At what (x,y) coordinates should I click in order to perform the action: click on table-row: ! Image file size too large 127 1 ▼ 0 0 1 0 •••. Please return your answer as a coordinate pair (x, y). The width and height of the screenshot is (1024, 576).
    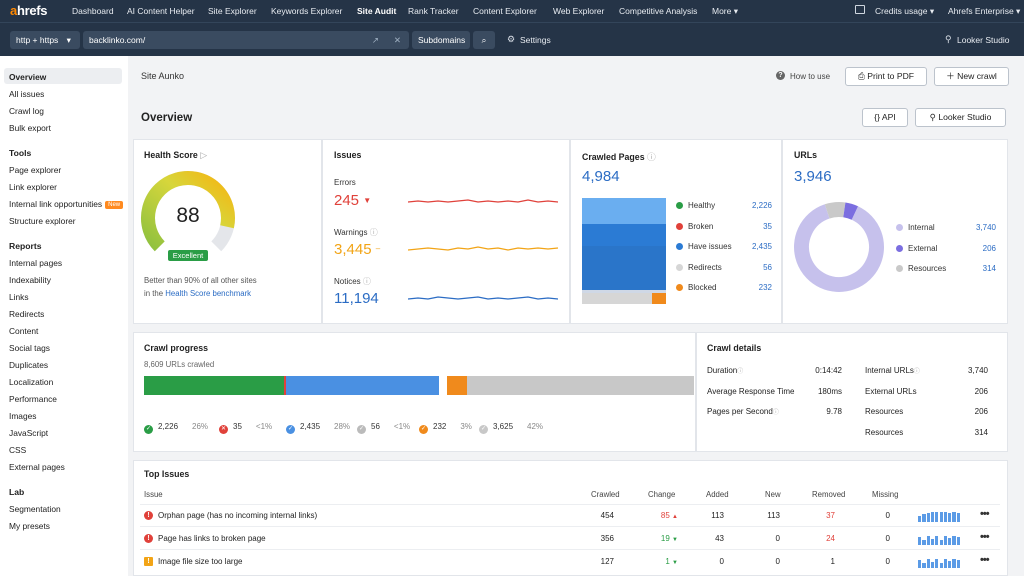
    Looking at the image, I should click on (570, 562).